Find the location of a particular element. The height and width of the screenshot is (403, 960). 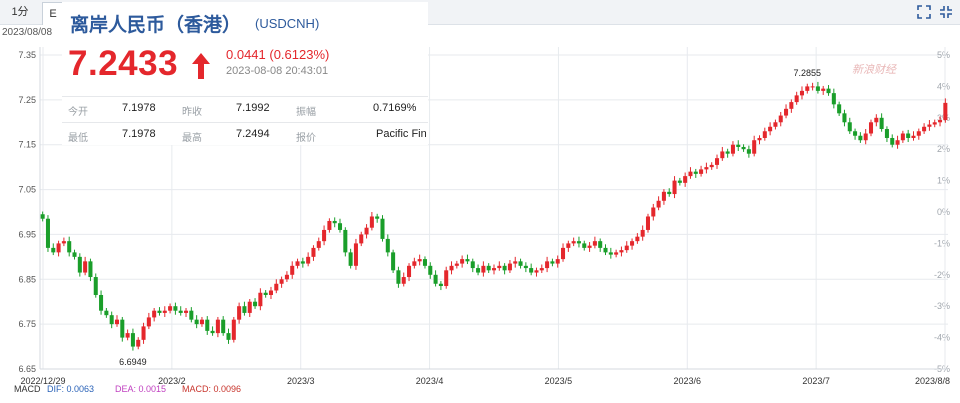

y-right-tick-label: 0% is located at coordinates (943, 212).